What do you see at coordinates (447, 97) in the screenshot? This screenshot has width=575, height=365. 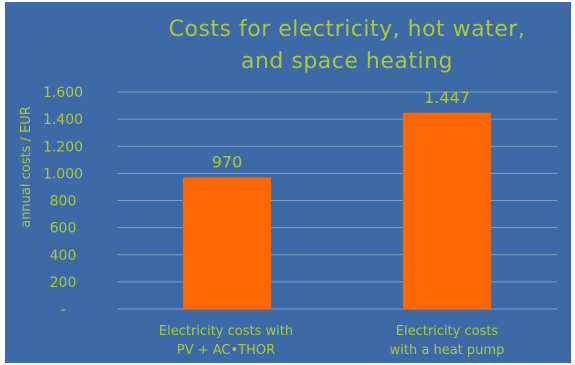 I see `data-label-2: 1.447` at bounding box center [447, 97].